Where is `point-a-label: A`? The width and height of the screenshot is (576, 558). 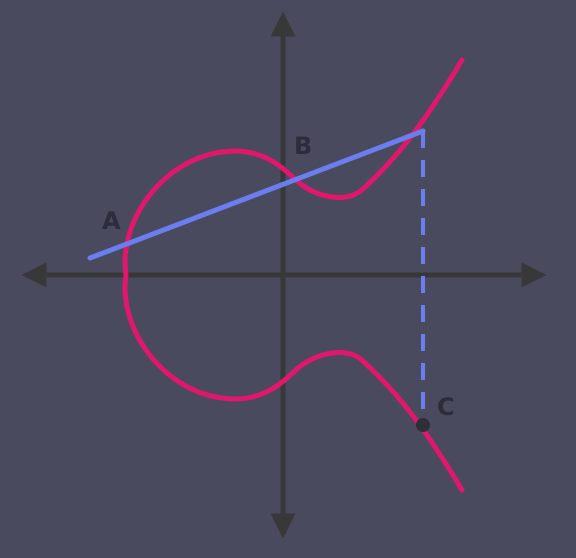
point-a-label: A is located at coordinates (111, 221).